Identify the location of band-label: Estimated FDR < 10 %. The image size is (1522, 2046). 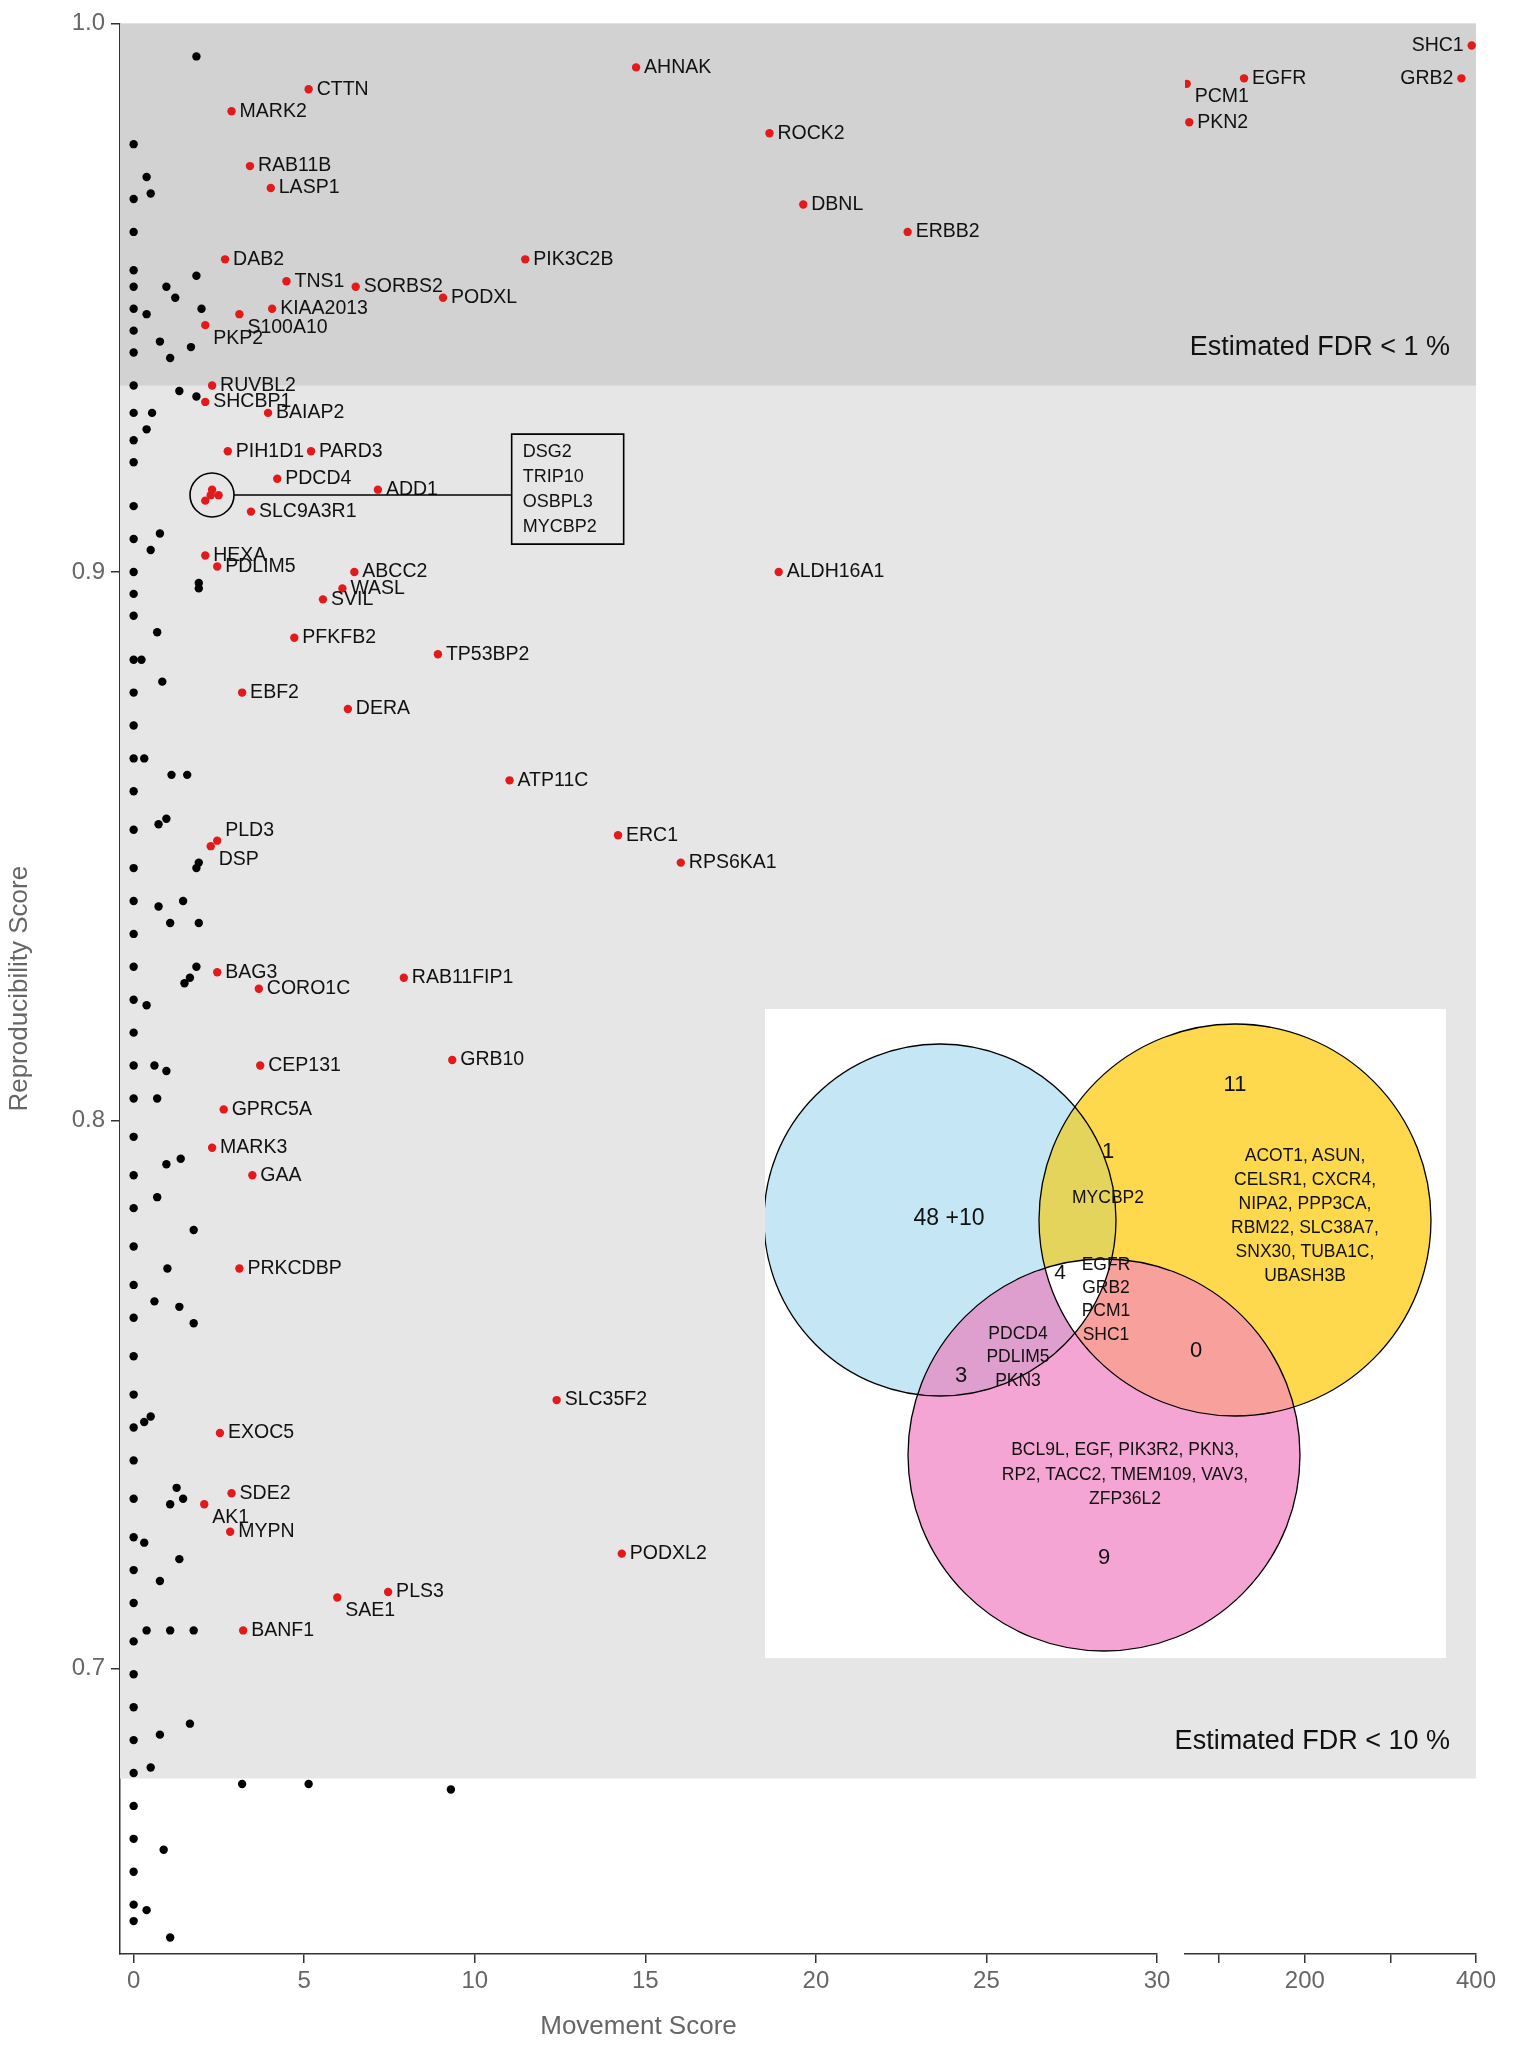
(1312, 1739).